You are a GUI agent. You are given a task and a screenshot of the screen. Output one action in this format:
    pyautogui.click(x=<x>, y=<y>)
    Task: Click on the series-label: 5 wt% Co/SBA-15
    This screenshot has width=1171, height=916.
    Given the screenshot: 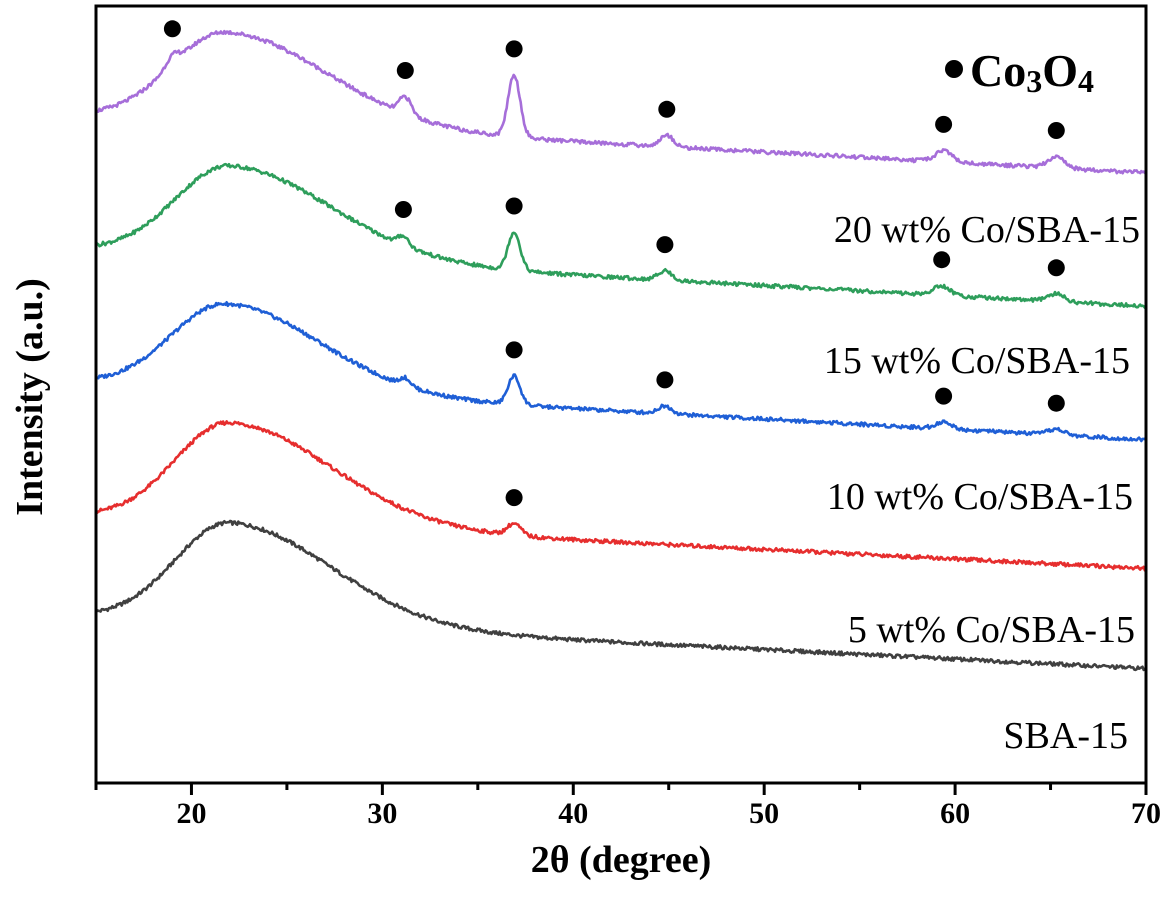 What is the action you would take?
    pyautogui.click(x=991, y=630)
    